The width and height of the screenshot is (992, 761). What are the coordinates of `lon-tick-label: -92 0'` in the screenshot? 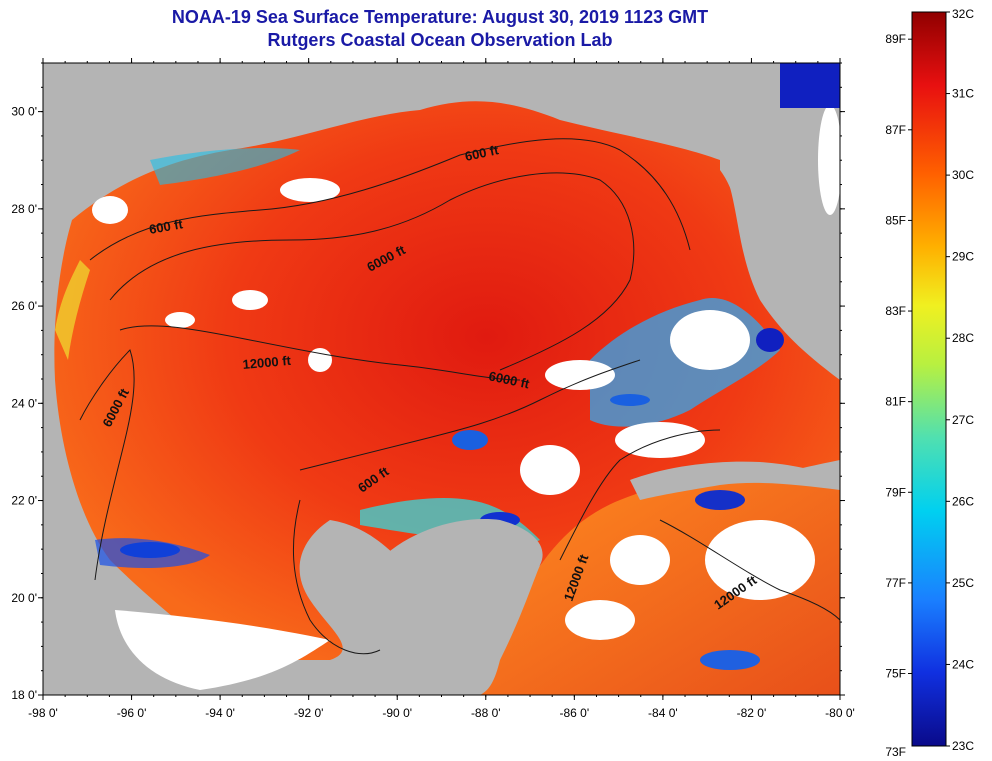 It's located at (309, 713).